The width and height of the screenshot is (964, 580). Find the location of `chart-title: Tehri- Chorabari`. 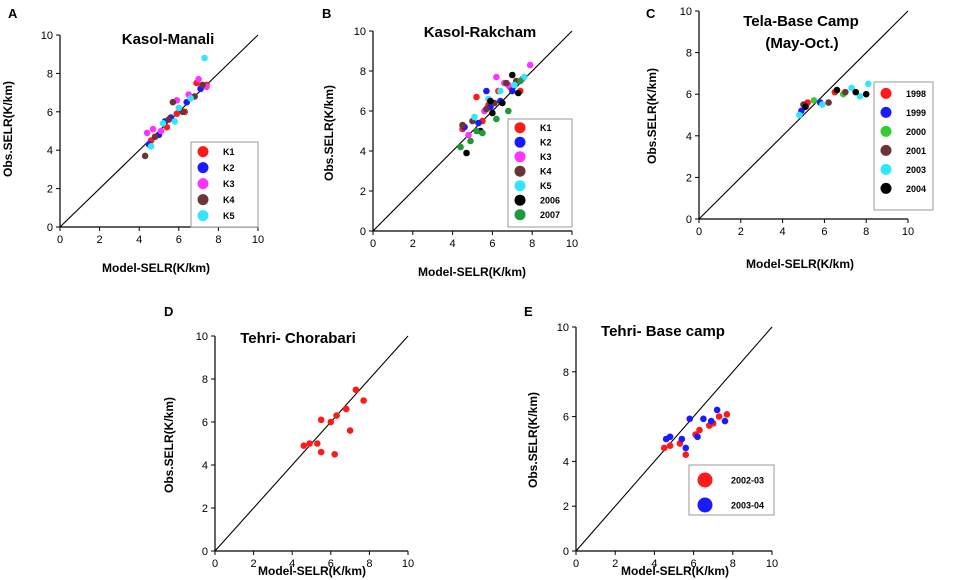

chart-title: Tehri- Chorabari is located at coordinates (298, 338).